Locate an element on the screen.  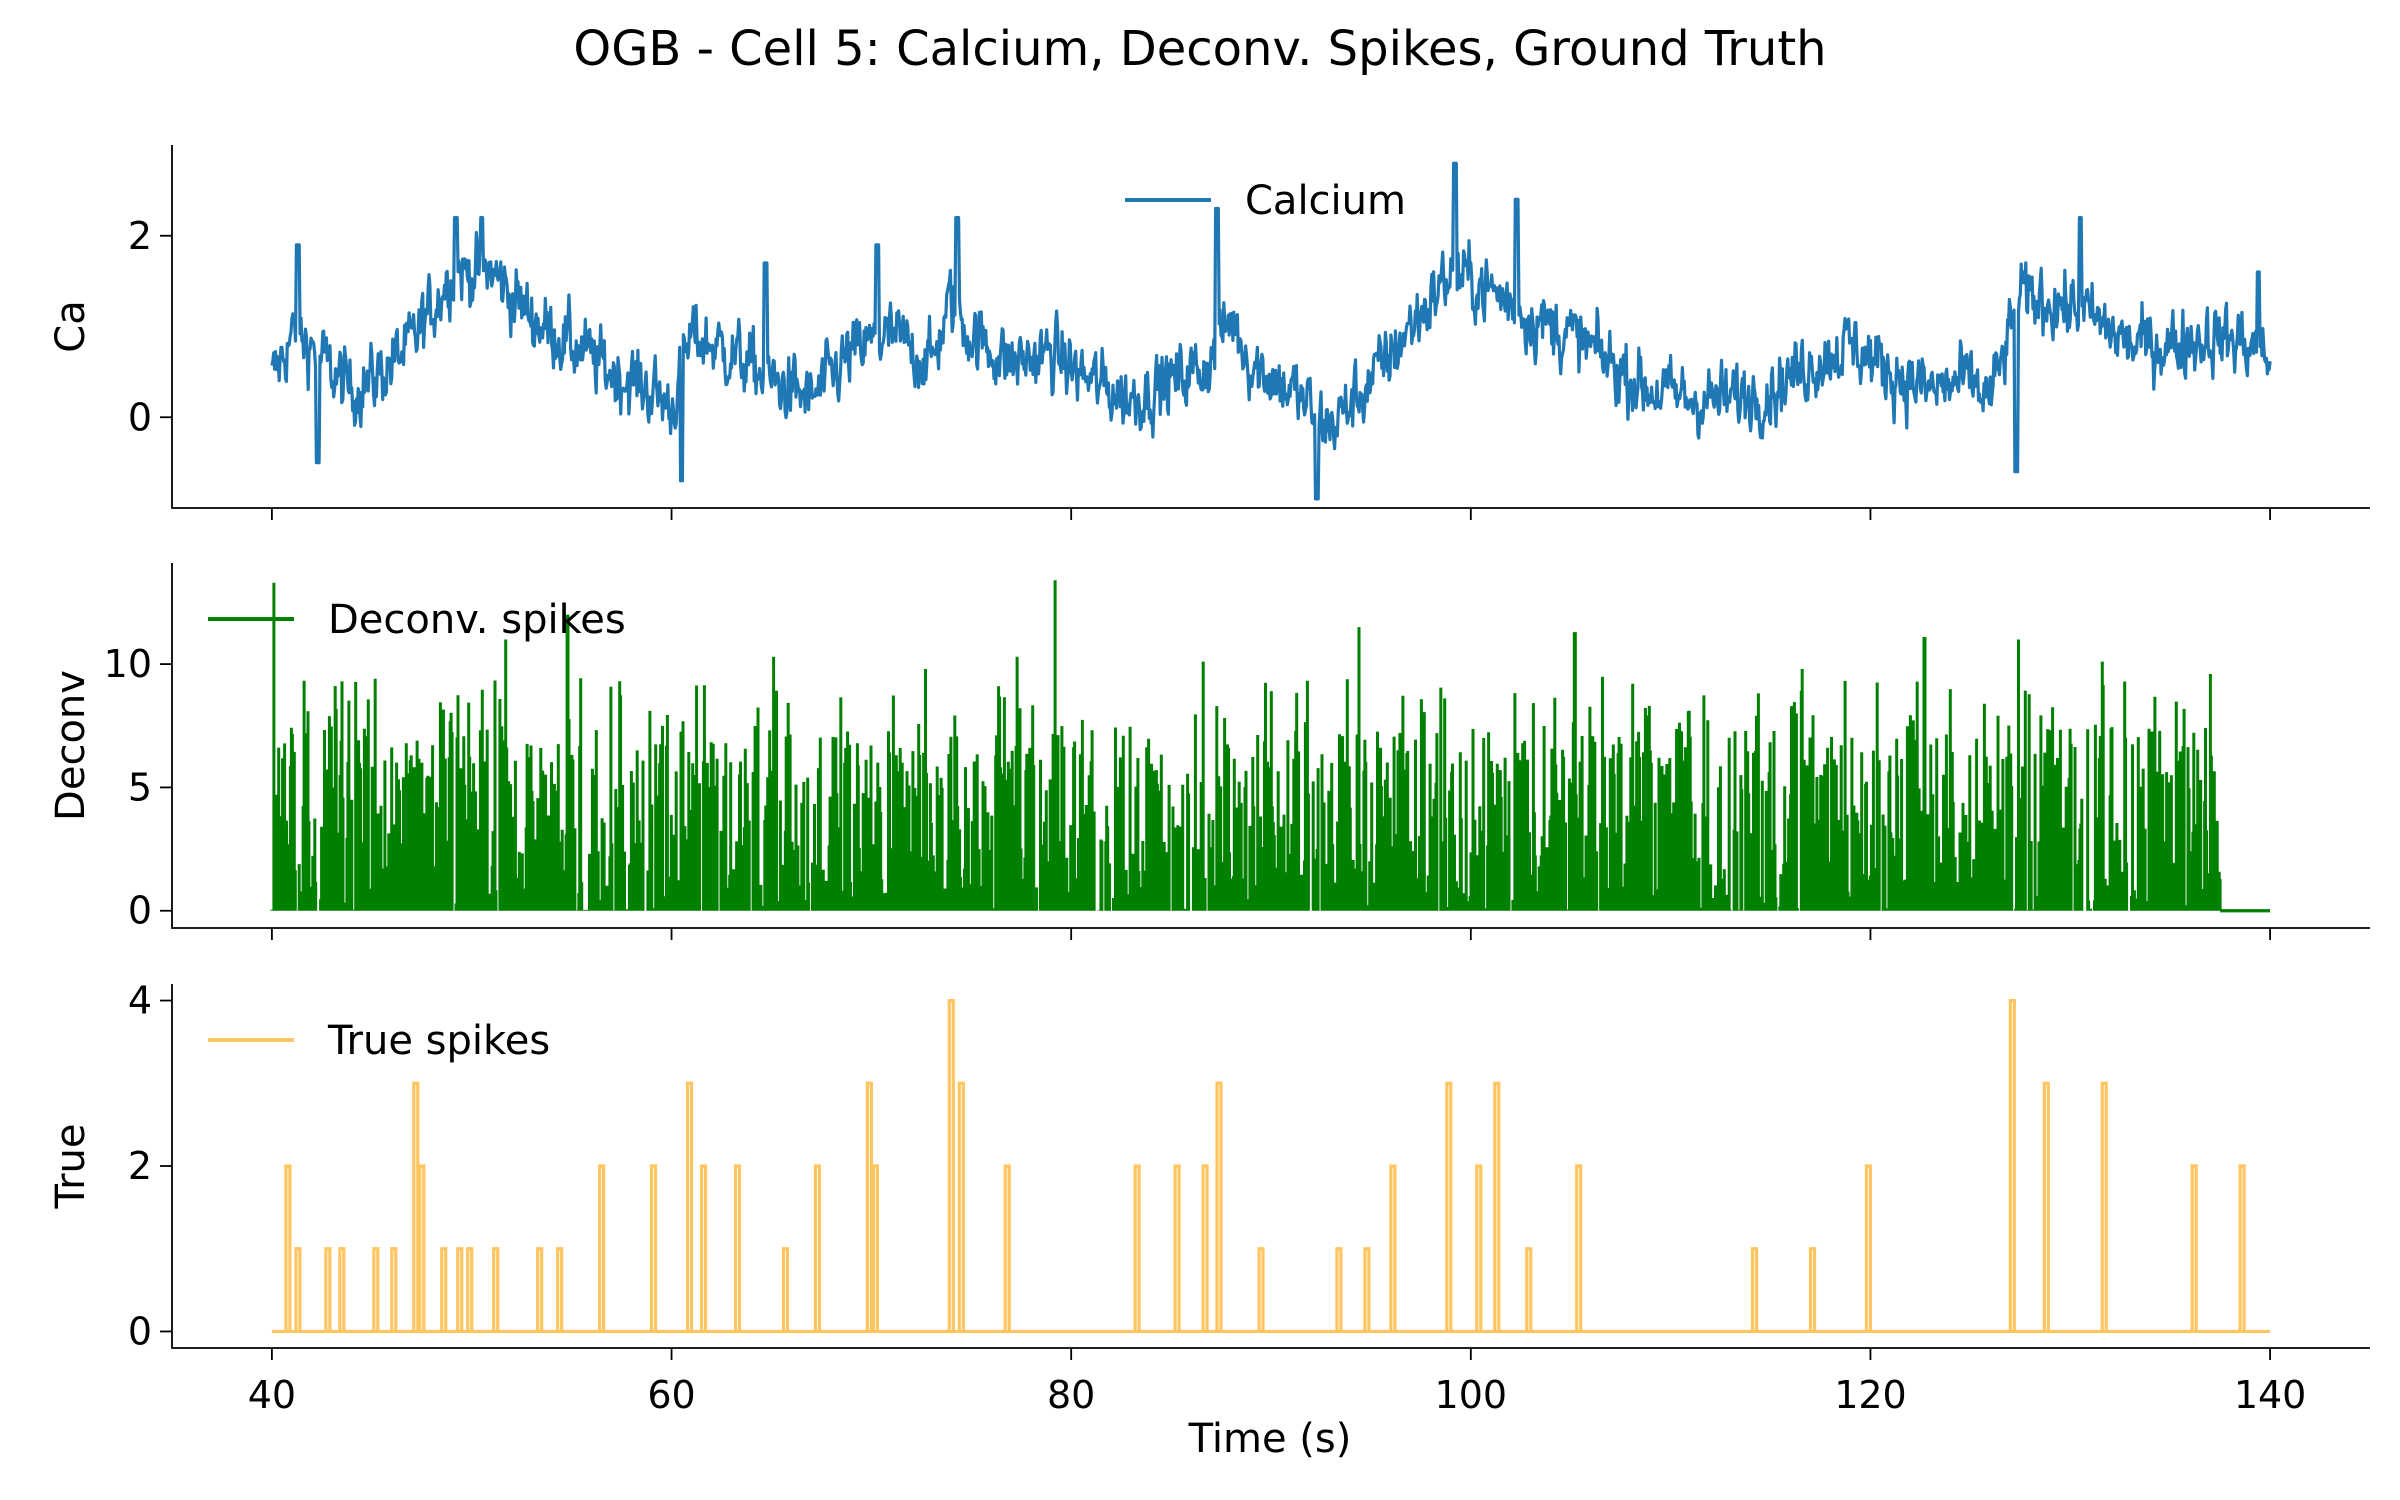
calcium-legend: Calcium is located at coordinates (1265, 201).